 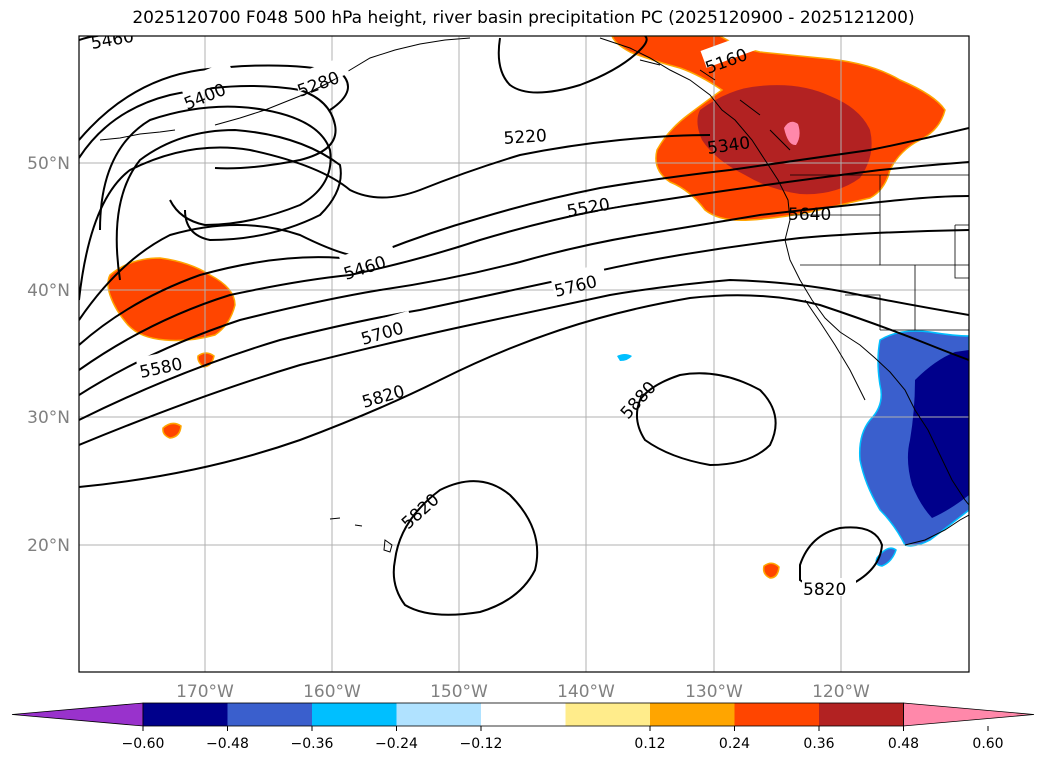 I want to click on positive-anomaly-core, so click(x=784, y=140).